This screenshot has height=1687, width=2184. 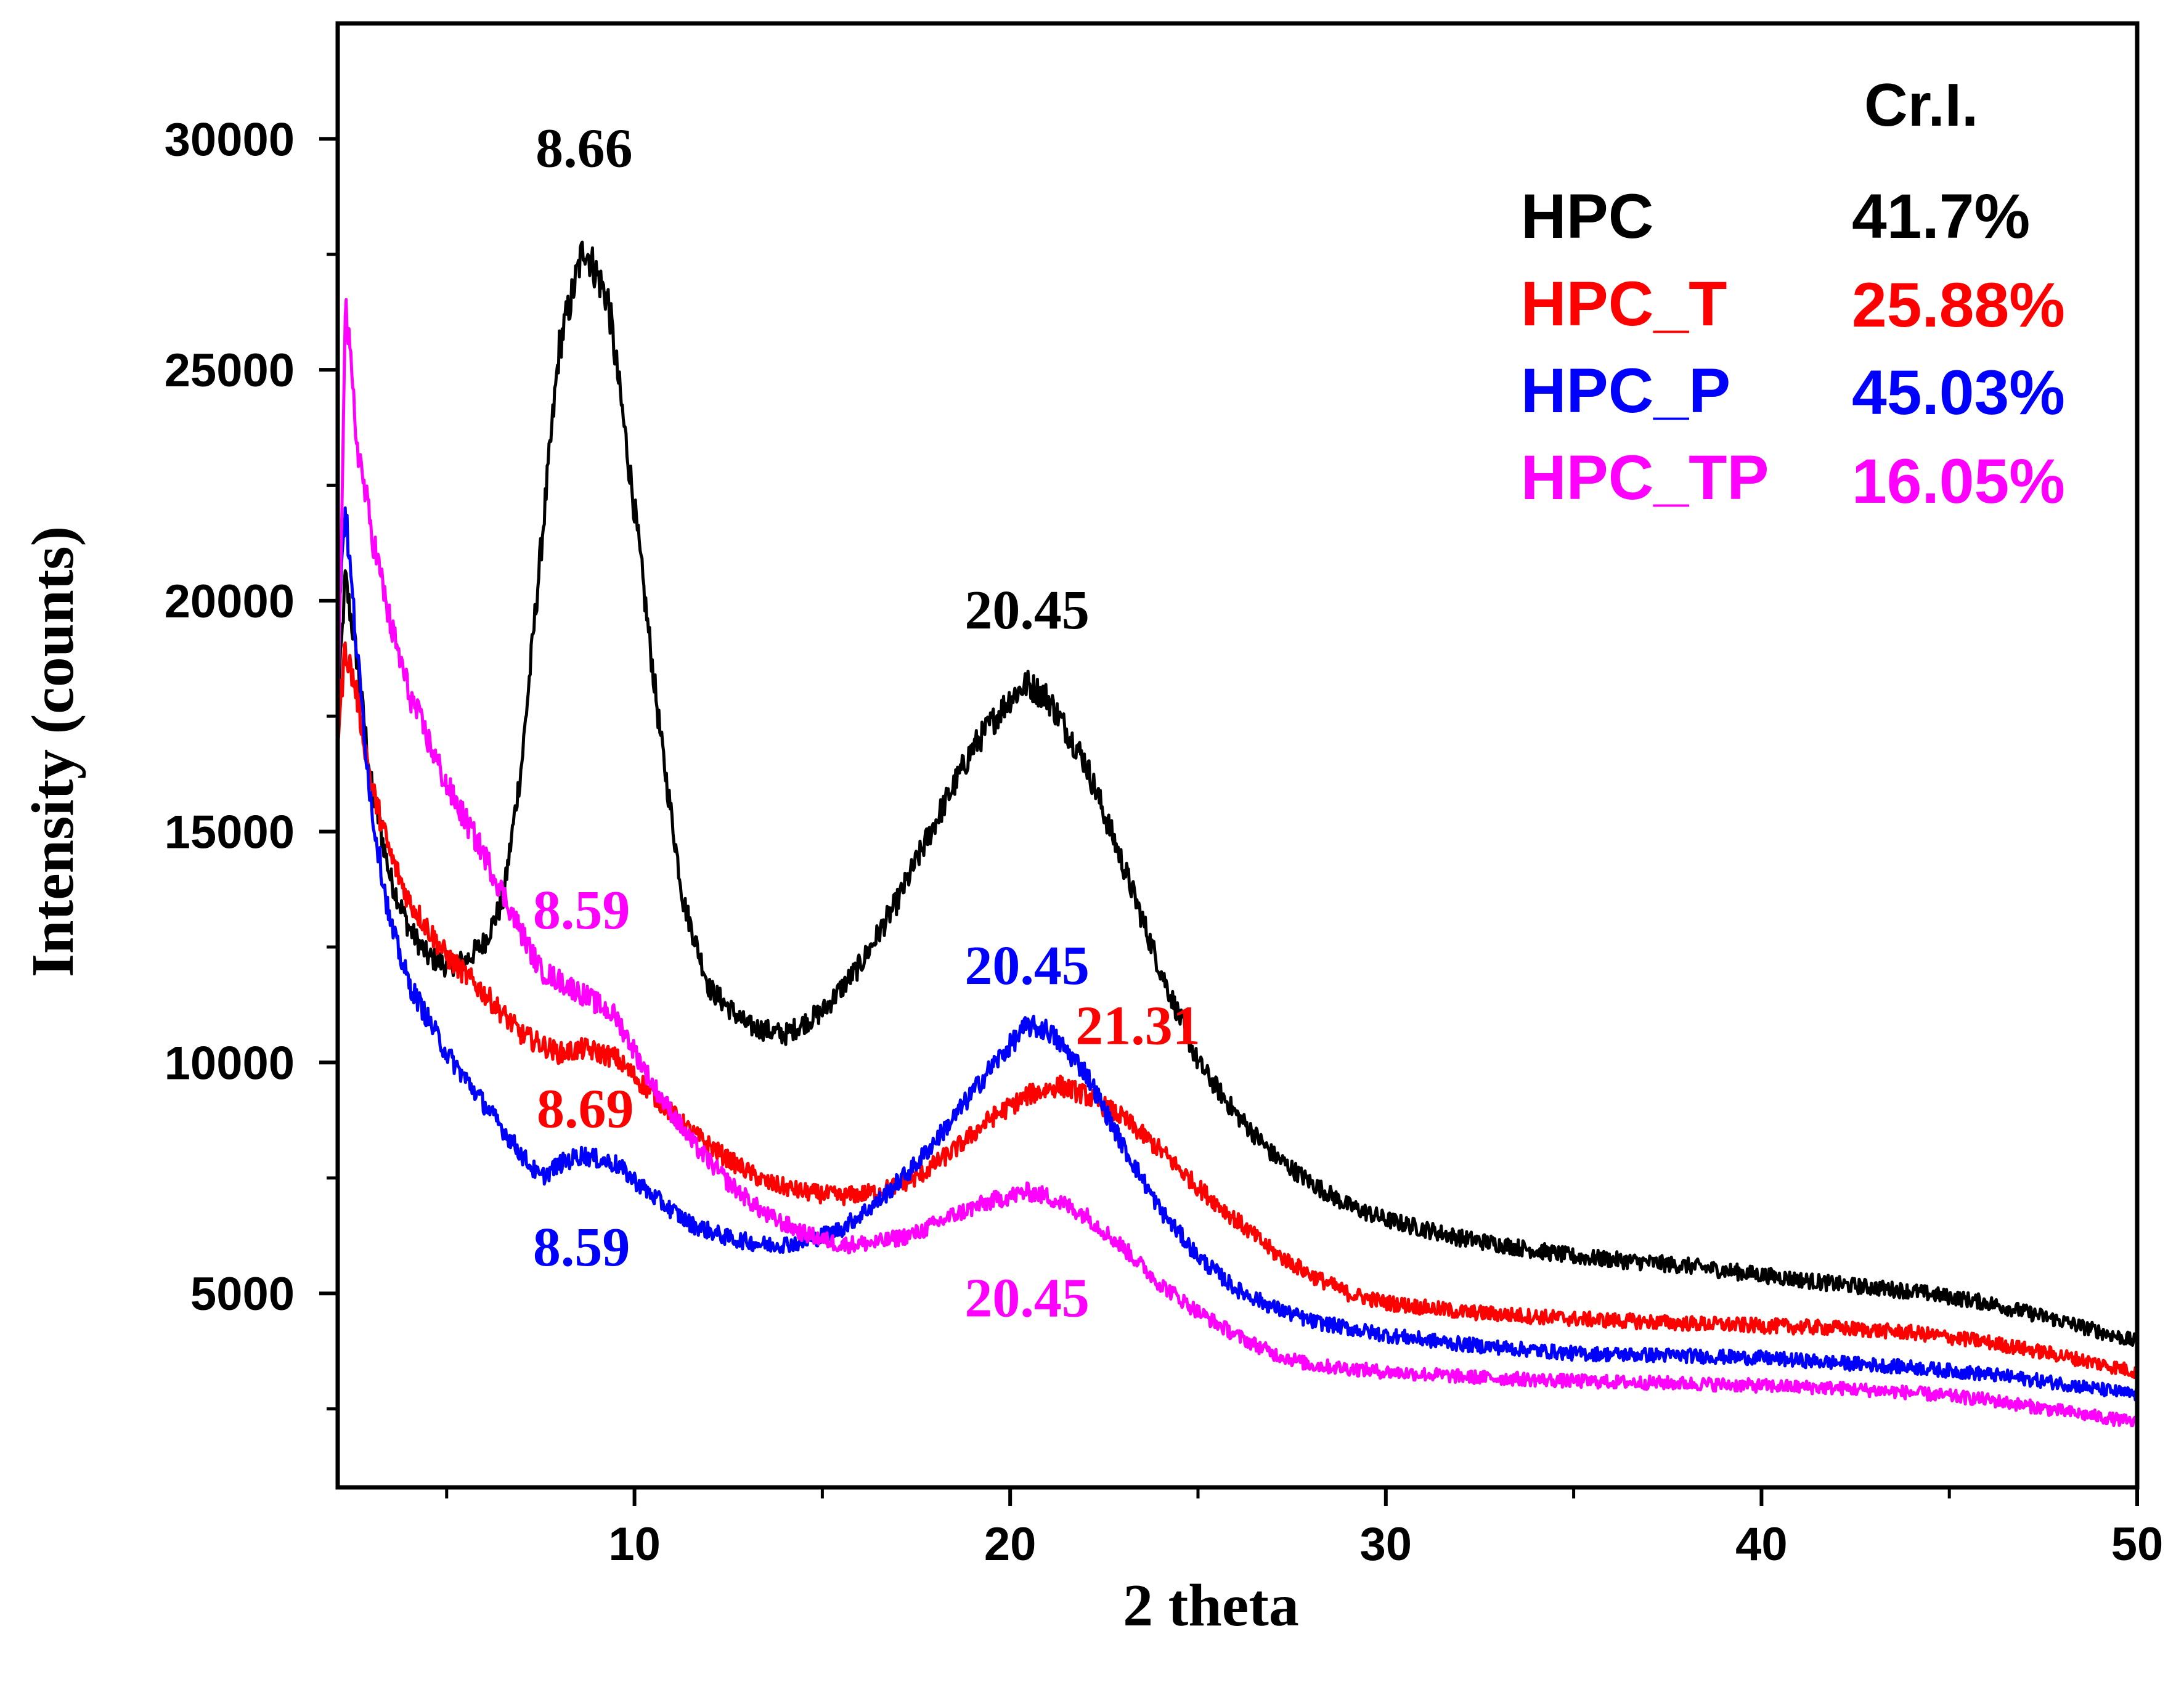 What do you see at coordinates (1959, 392) in the screenshot?
I see `legend-value-hpc-p: 45.03%` at bounding box center [1959, 392].